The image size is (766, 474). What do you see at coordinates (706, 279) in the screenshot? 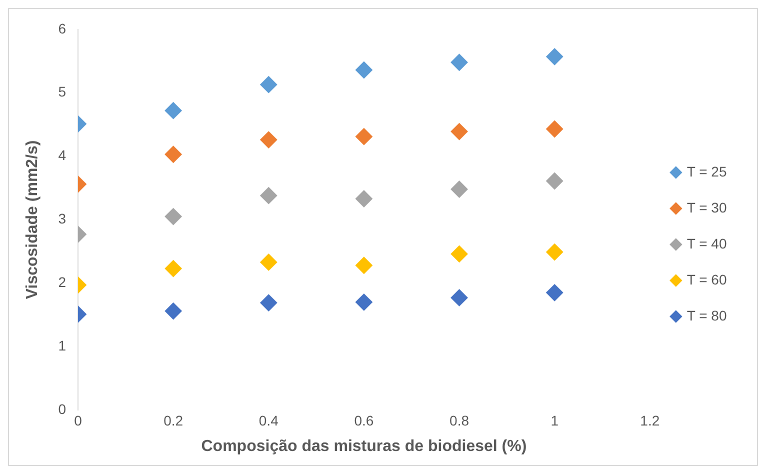
I see `legend-label: T = 60` at bounding box center [706, 279].